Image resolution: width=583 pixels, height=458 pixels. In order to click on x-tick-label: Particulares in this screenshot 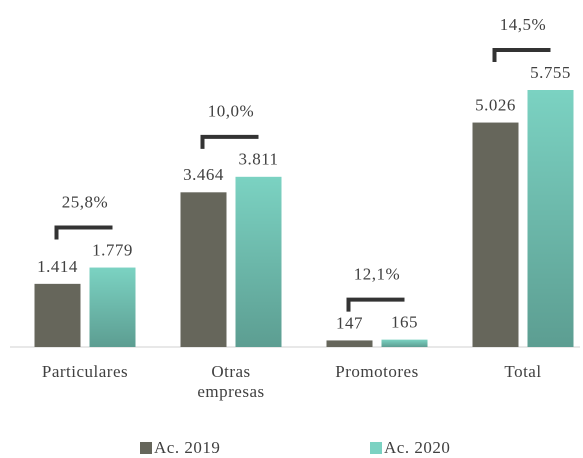, I will do `click(85, 371)`.